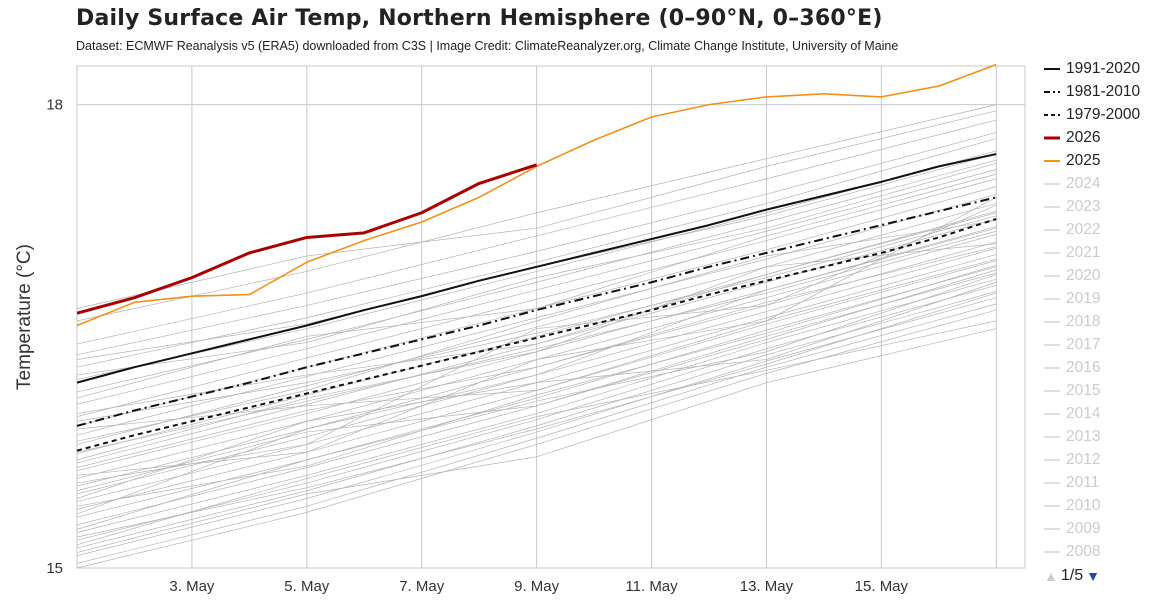  What do you see at coordinates (1083, 459) in the screenshot?
I see `legend-label: 2012` at bounding box center [1083, 459].